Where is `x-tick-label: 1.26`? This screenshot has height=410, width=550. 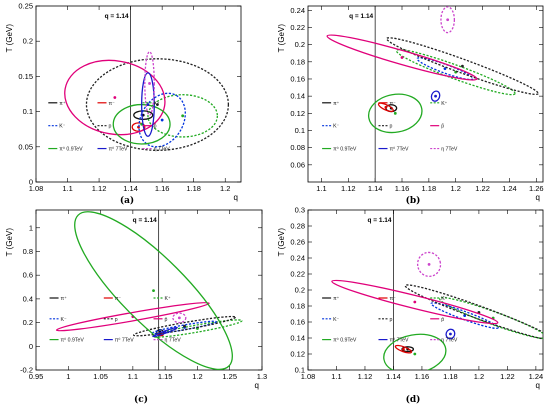
x-tick-label: 1.26 is located at coordinates (536, 188).